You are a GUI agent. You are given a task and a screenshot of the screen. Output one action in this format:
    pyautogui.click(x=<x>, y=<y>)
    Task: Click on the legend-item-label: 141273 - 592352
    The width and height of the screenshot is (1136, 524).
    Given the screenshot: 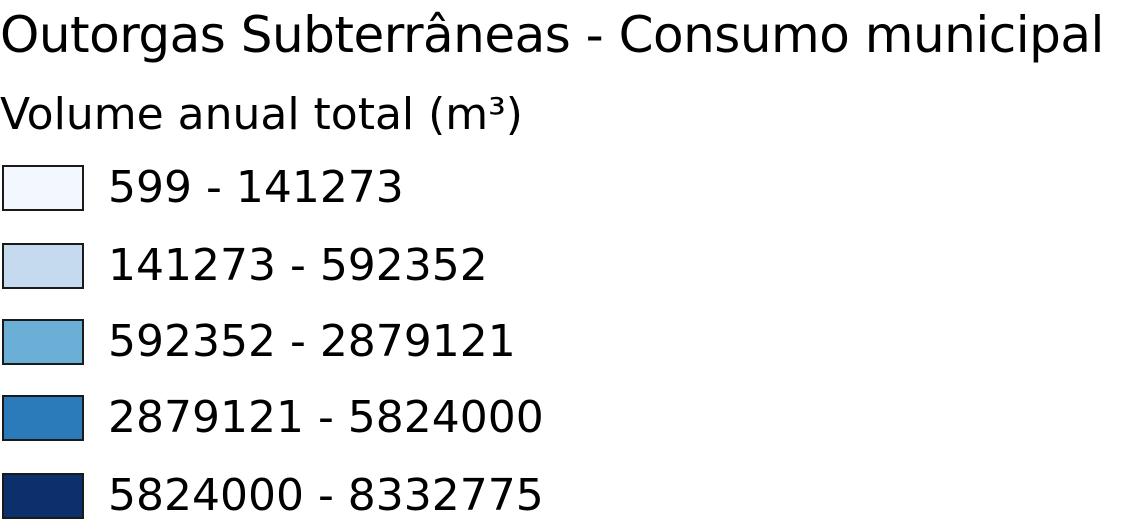 What is the action you would take?
    pyautogui.click(x=298, y=265)
    